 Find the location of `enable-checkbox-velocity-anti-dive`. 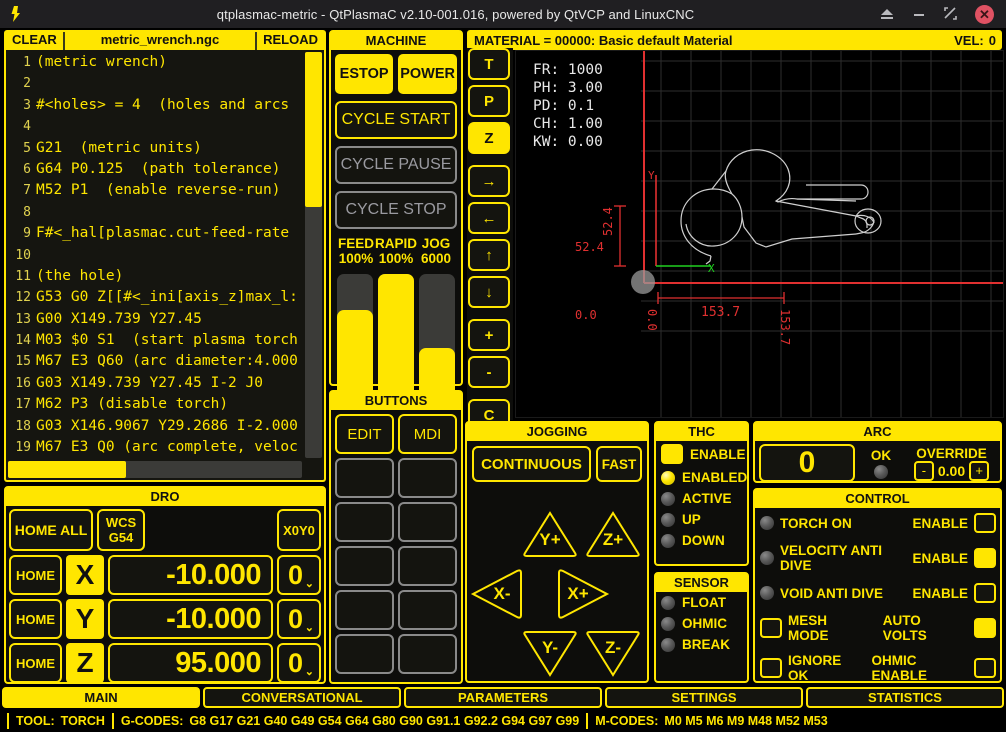

enable-checkbox-velocity-anti-dive is located at coordinates (985, 558).